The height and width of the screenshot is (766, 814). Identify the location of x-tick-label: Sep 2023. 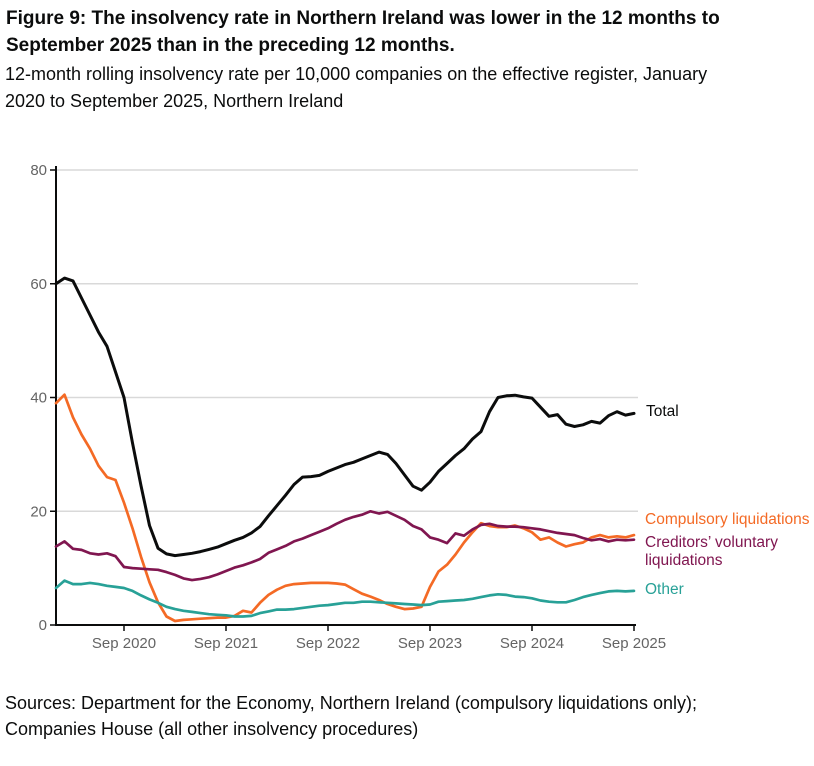
(430, 643).